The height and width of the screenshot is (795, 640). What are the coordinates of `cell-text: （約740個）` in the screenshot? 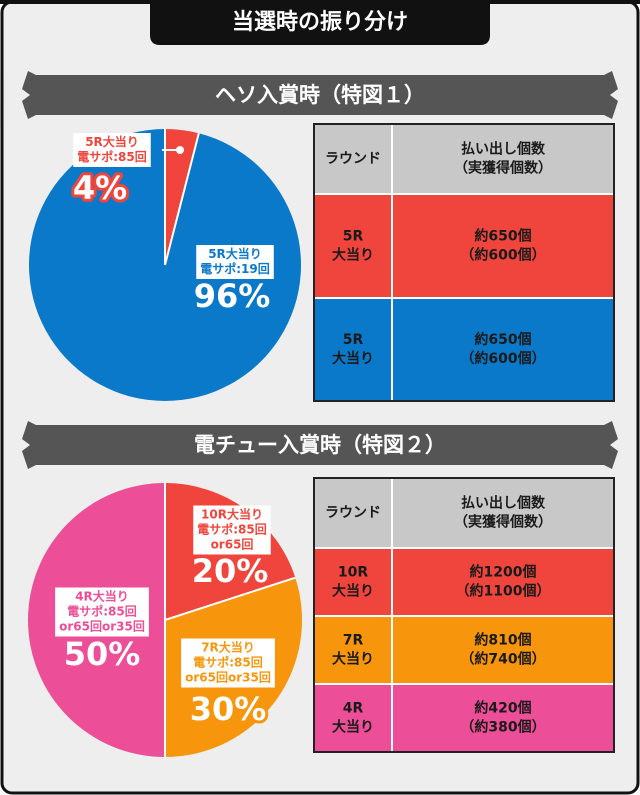 It's located at (502, 659).